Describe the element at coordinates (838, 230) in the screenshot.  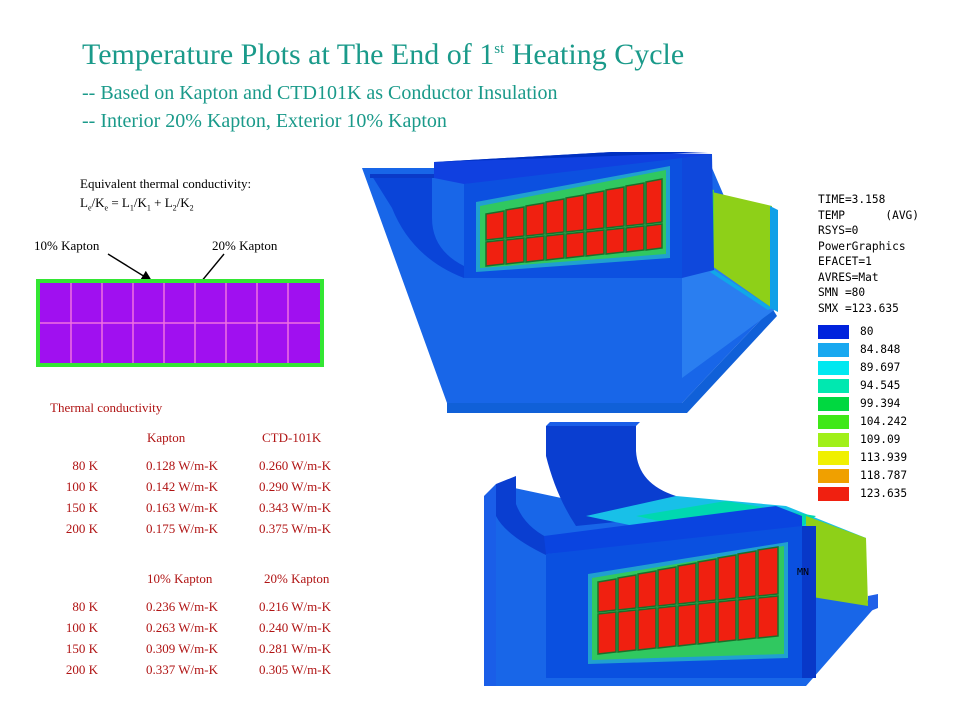
I see `info-rsys: RSYS=0` at that location.